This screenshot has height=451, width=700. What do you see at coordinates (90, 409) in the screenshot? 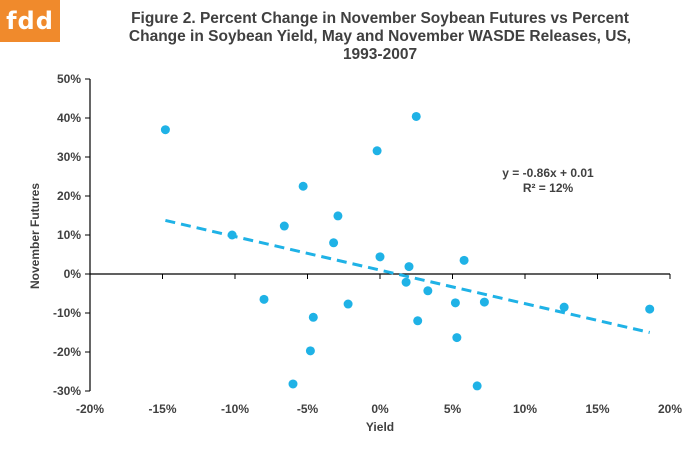
I see `x-tick-label: -20%` at bounding box center [90, 409].